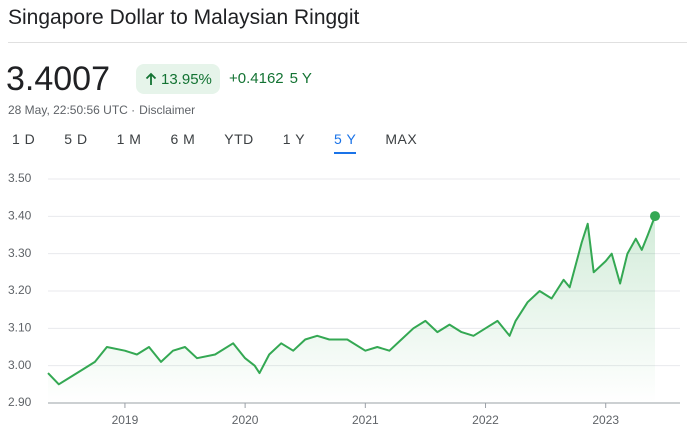 This screenshot has width=687, height=444. Describe the element at coordinates (401, 139) in the screenshot. I see `range-tab: MAX` at that location.